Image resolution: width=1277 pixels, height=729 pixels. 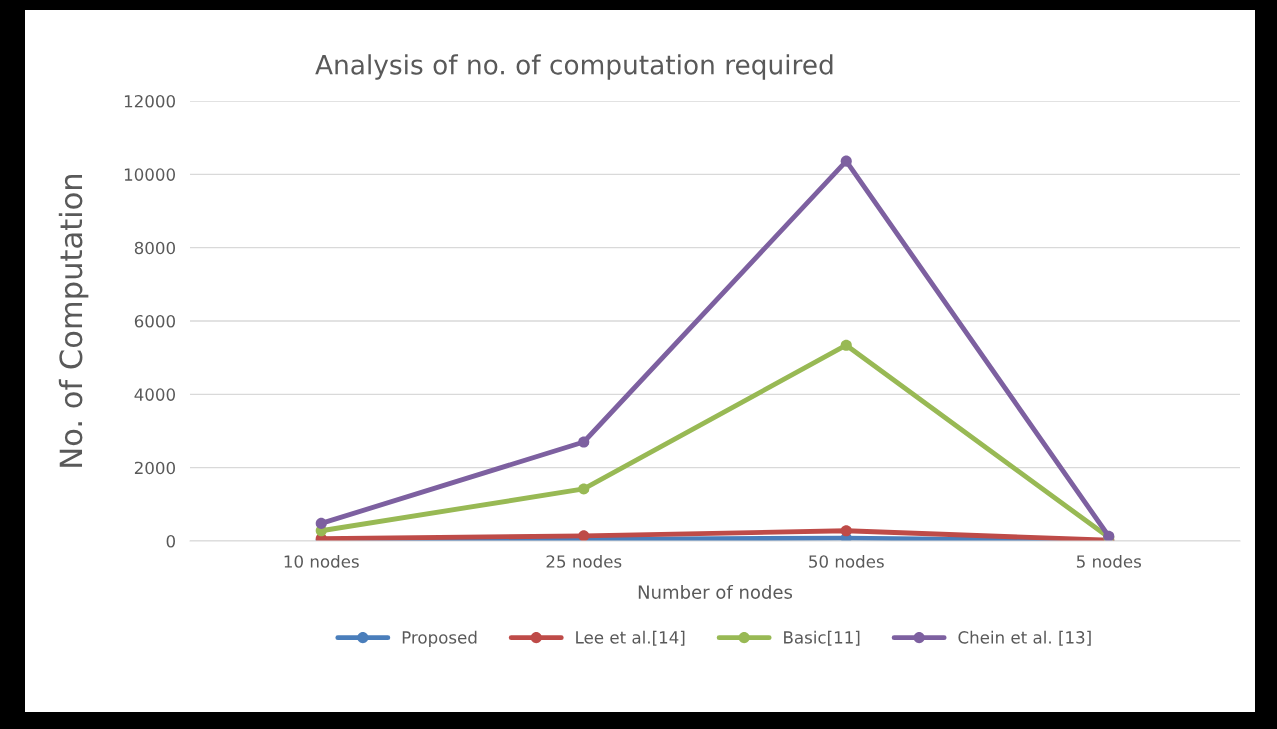 What do you see at coordinates (149, 101) in the screenshot?
I see `y-tick-label: 12000` at bounding box center [149, 101].